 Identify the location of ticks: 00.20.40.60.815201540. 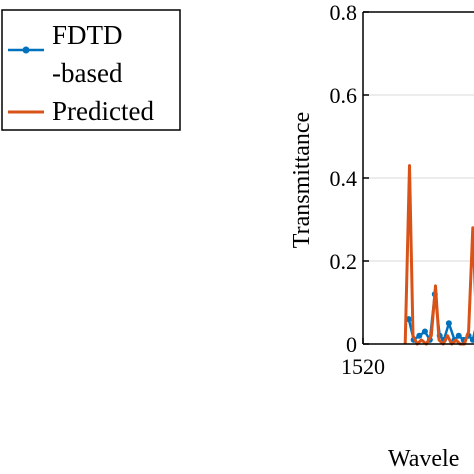
(358, 189).